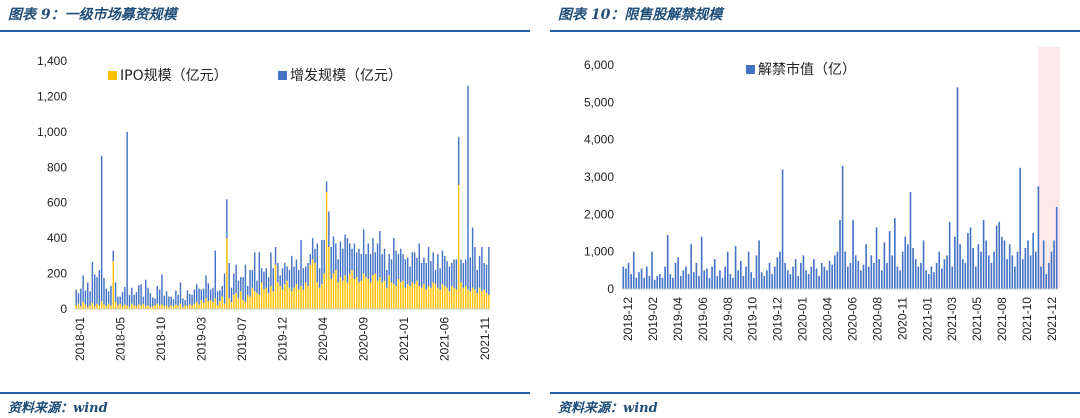 This screenshot has width=1080, height=418. Describe the element at coordinates (599, 214) in the screenshot. I see `y-tick-label: 2,000` at that location.